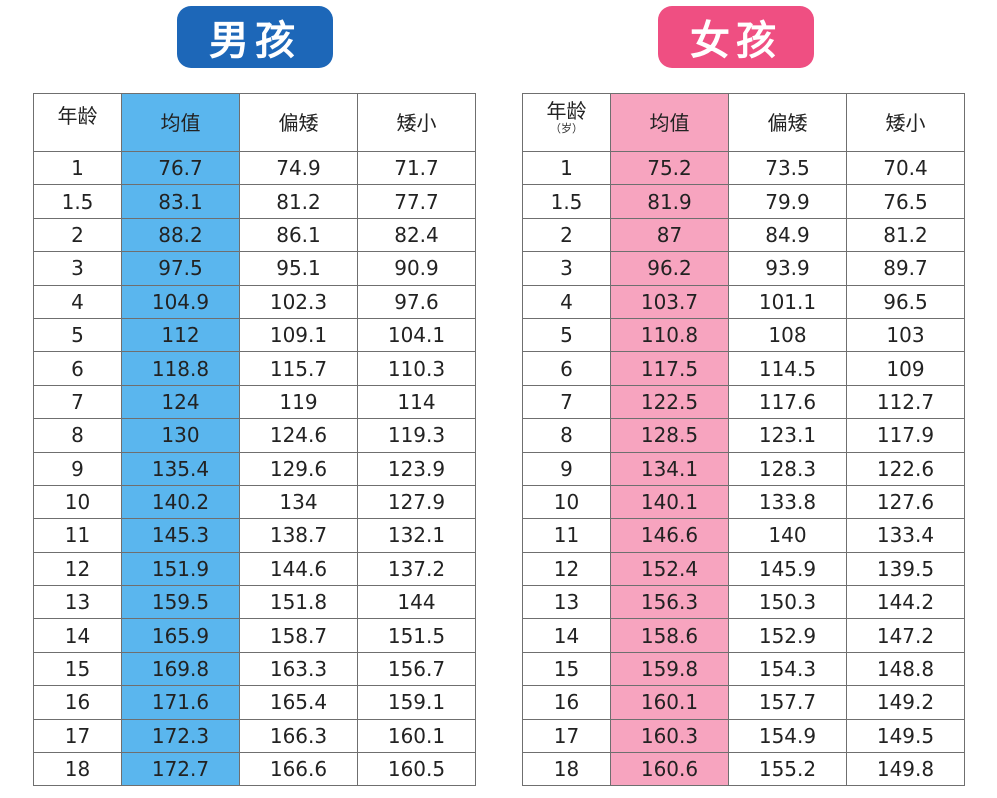  Describe the element at coordinates (416, 468) in the screenshot. I see `boys-short-cell: 123.9` at that location.